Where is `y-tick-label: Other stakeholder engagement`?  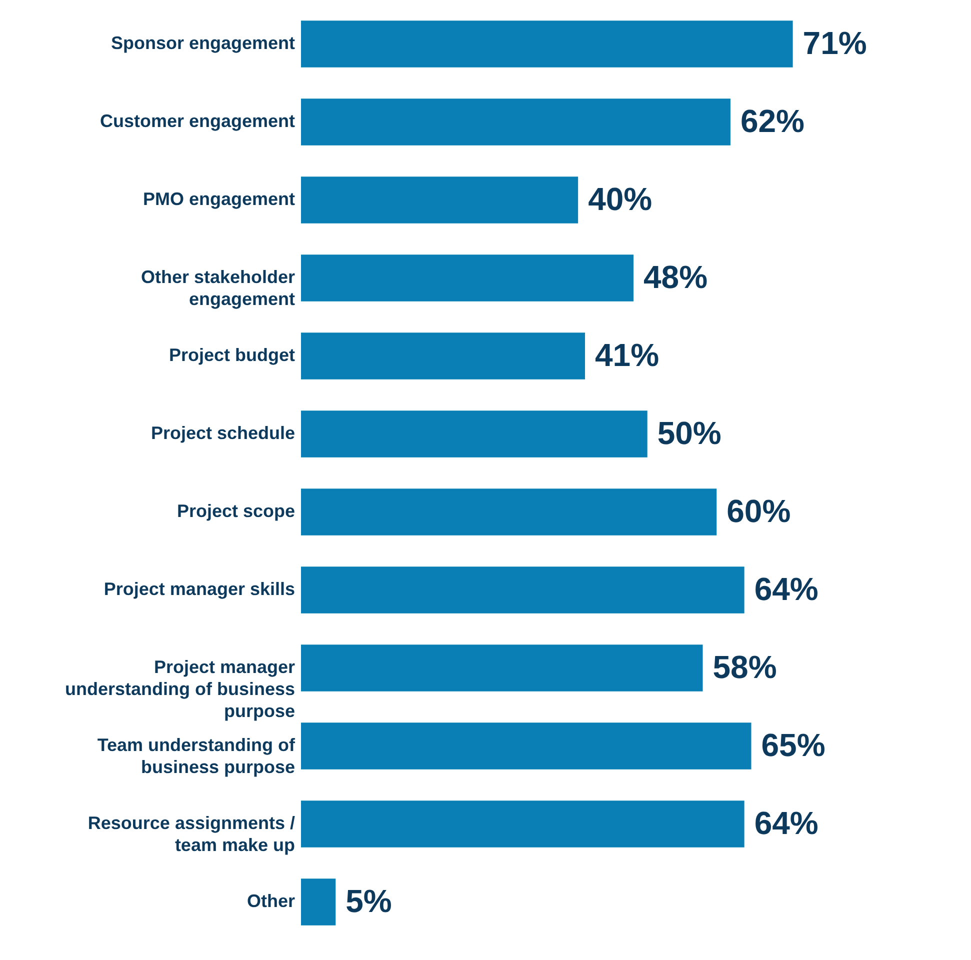 y-tick-label: Other stakeholder engagement is located at coordinates (217, 288).